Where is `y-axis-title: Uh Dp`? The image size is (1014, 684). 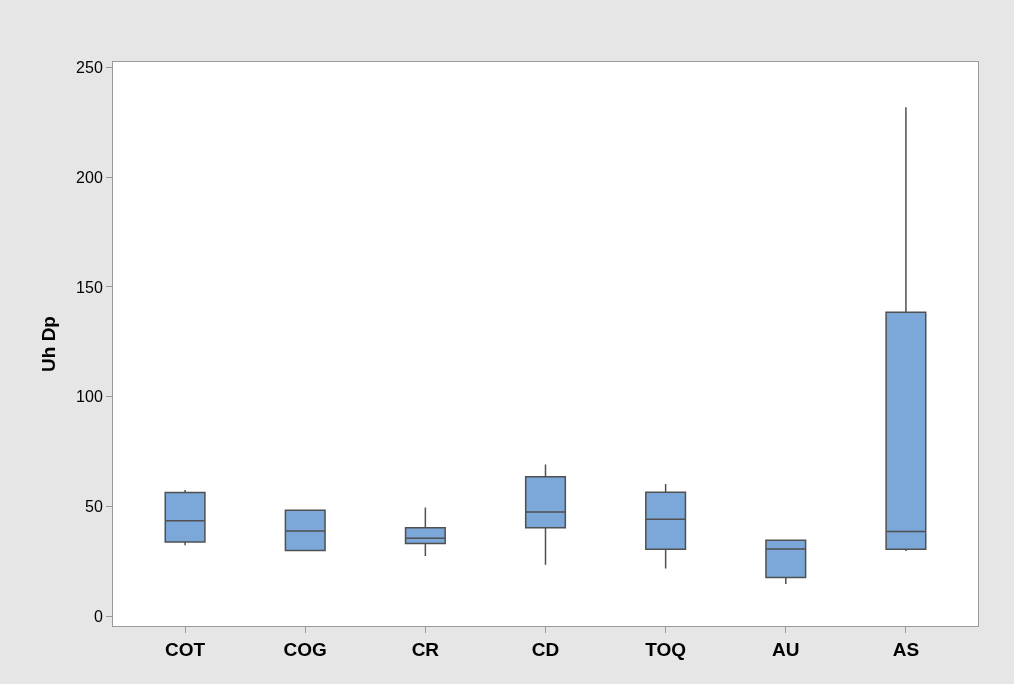
y-axis-title: Uh Dp is located at coordinates (48, 344).